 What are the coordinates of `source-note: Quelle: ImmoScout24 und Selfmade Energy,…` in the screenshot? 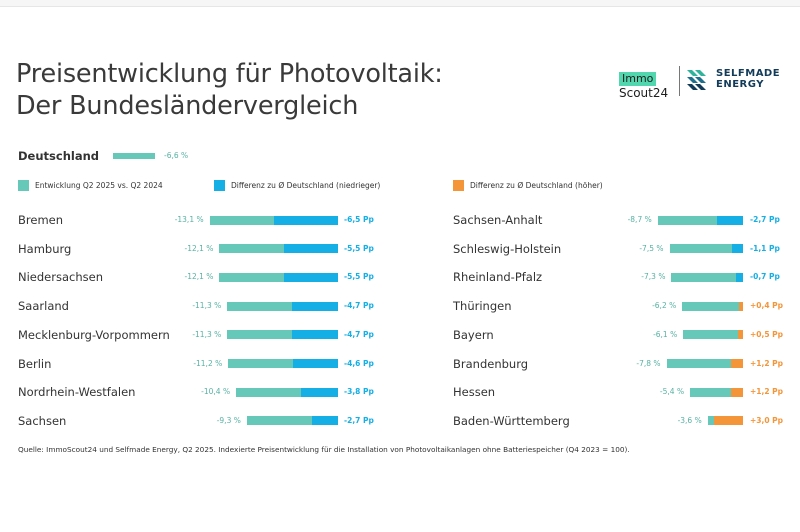 It's located at (324, 449).